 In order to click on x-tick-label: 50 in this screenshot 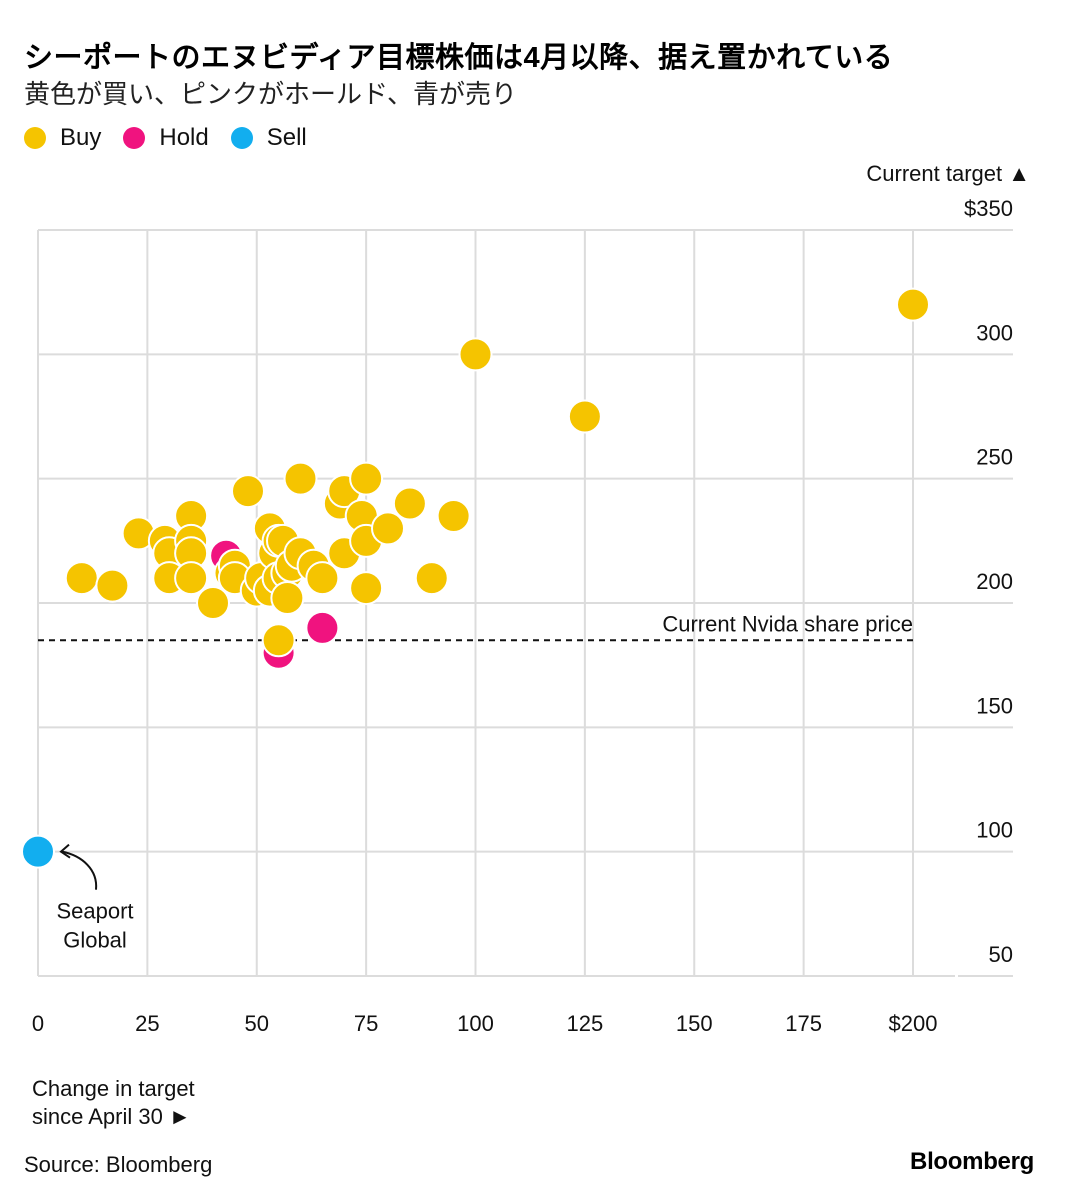, I will do `click(257, 1023)`.